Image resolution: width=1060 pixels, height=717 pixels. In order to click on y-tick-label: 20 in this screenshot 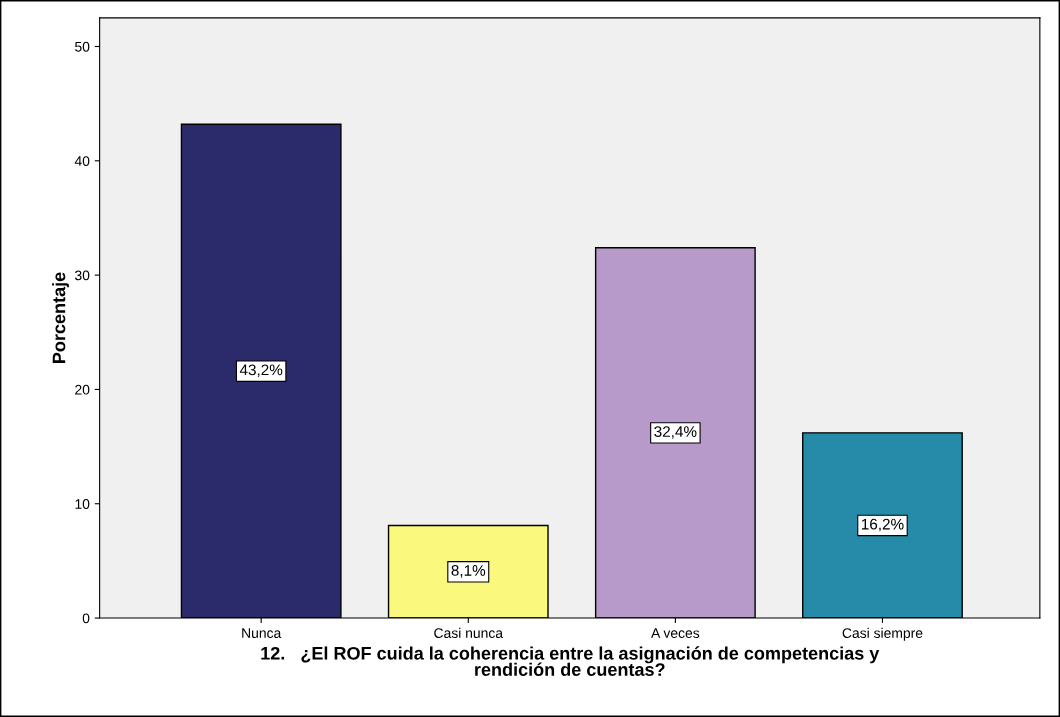, I will do `click(82, 389)`.